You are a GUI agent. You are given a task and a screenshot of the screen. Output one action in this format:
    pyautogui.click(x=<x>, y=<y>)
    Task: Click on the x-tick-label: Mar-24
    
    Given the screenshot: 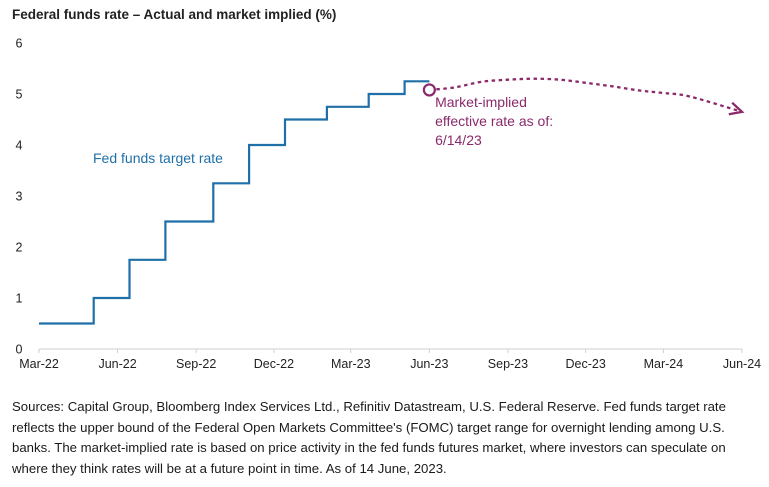 What is the action you would take?
    pyautogui.click(x=664, y=364)
    